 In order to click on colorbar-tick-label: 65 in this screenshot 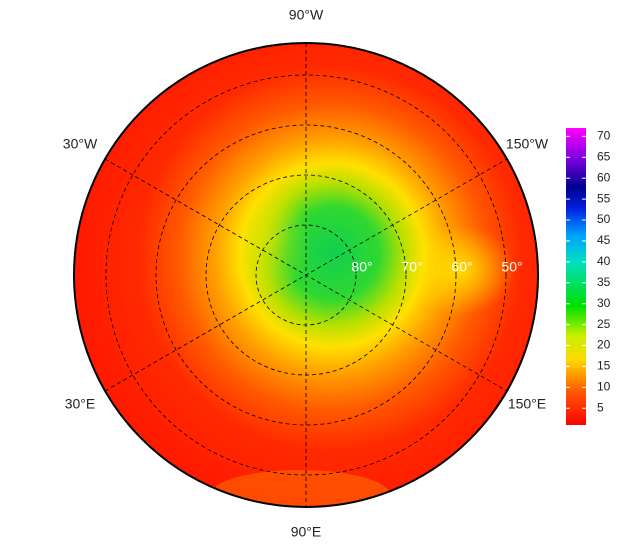, I will do `click(604, 156)`.